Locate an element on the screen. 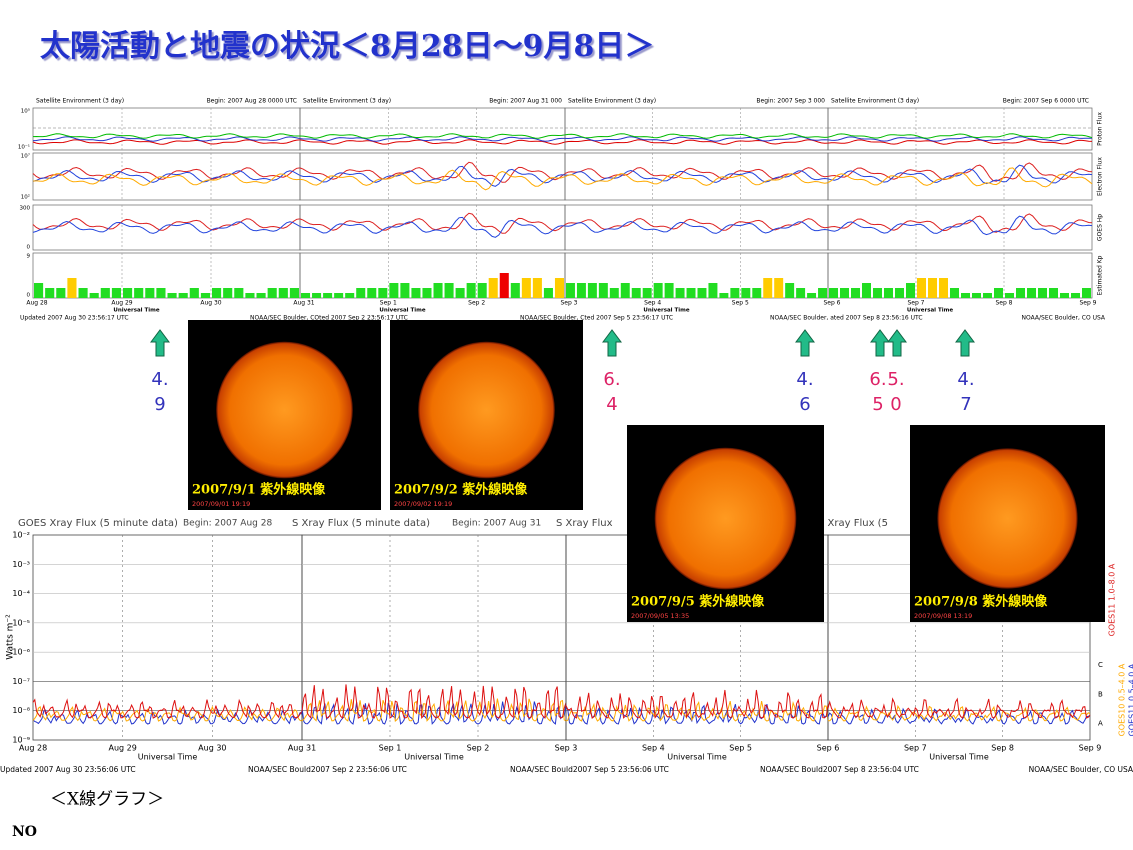 The height and width of the screenshot is (850, 1133). footer: NOAA/SEC Boulder, CO USA is located at coordinates (1064, 318).